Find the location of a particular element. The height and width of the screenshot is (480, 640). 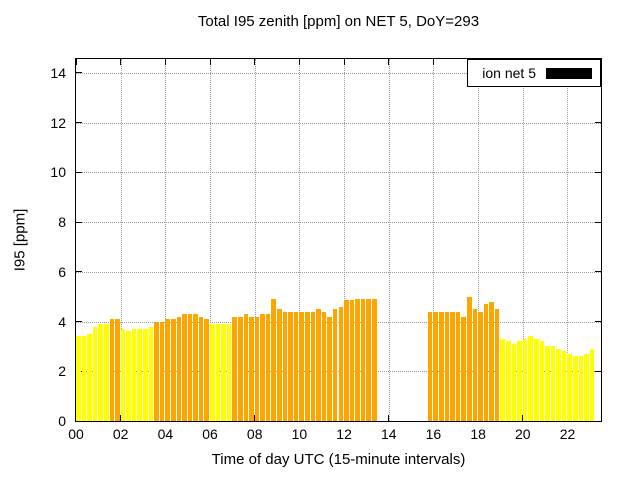

y-tick-label: 8 is located at coordinates (62, 222).